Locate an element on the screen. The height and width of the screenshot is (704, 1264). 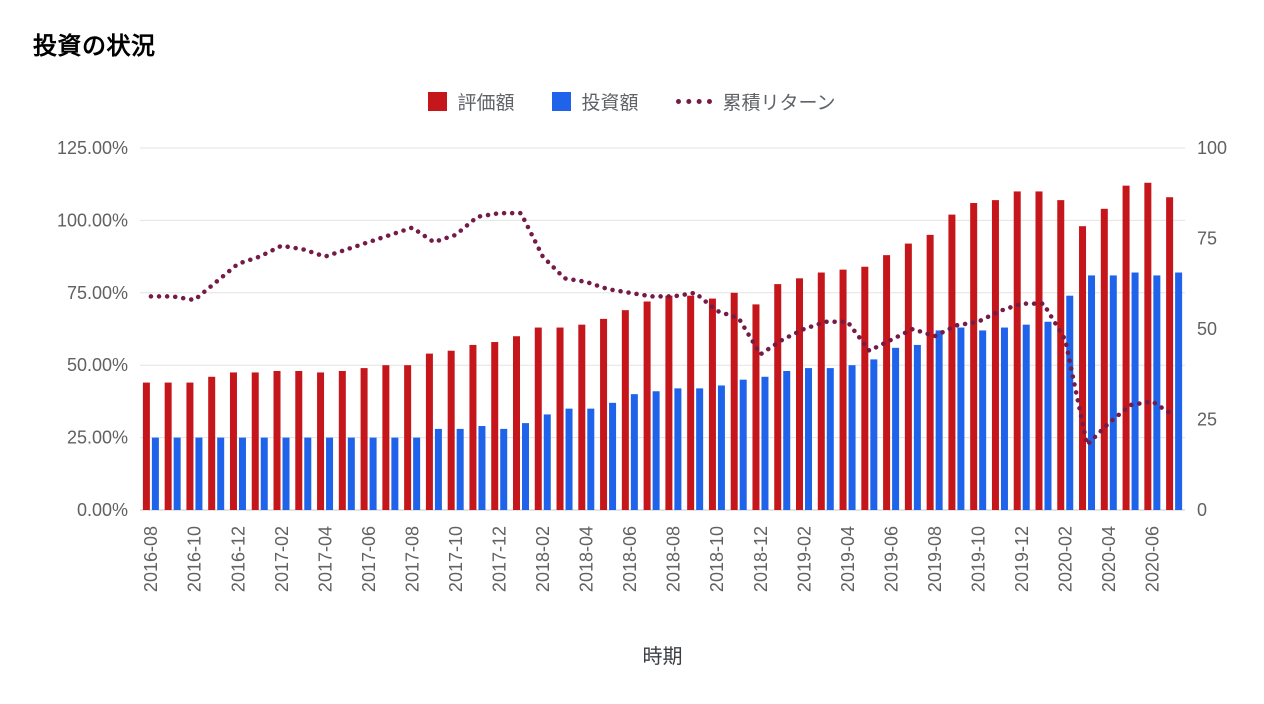
x-axis-tick-label: 2020-02 is located at coordinates (1066, 559).